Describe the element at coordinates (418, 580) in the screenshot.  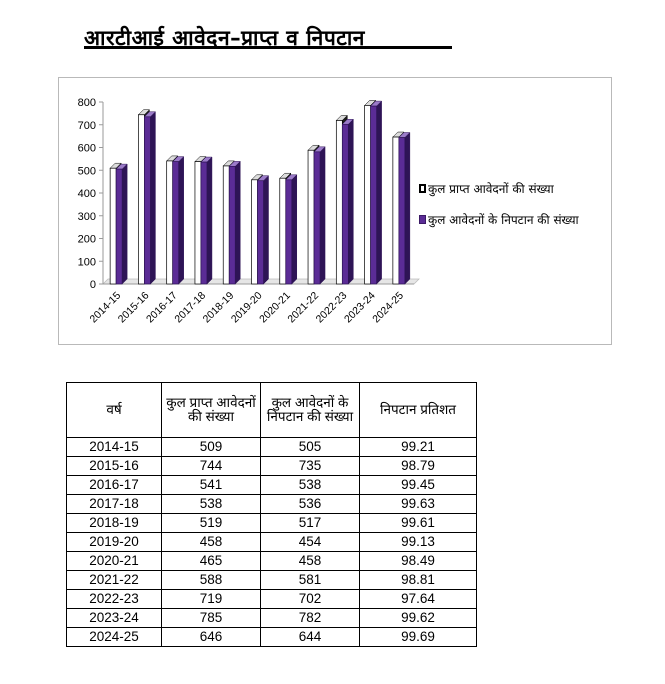
I see `cell-percent: 98.81` at that location.